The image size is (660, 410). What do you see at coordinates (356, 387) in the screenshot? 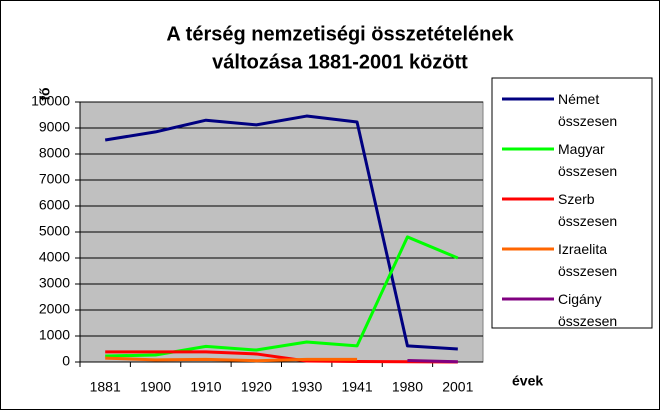
I see `x-tick-label: 1941` at bounding box center [356, 387].